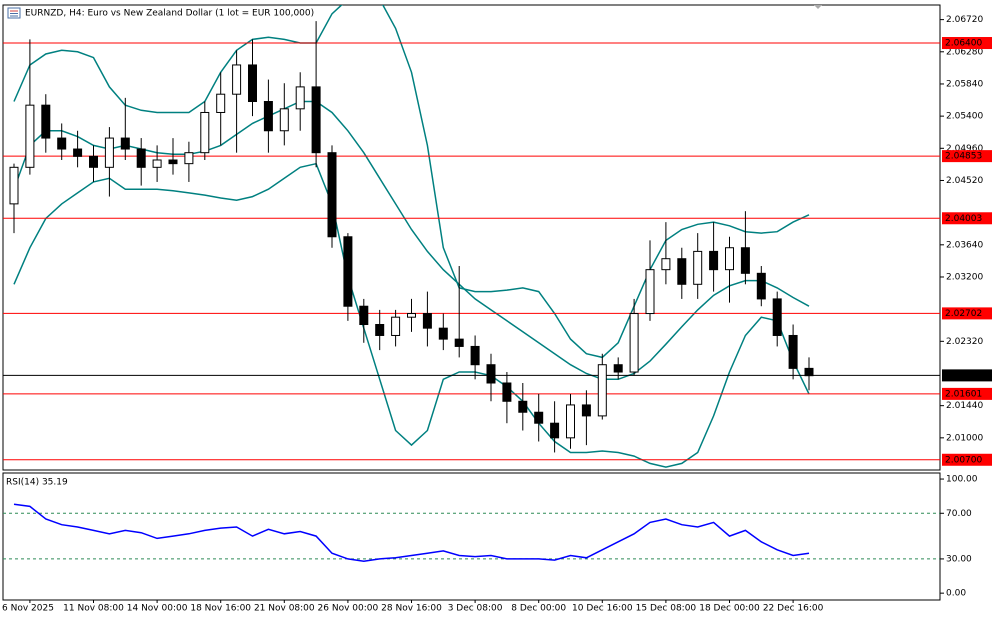  Describe the element at coordinates (964, 438) in the screenshot. I see `y-tick-label: 2.01000` at that location.